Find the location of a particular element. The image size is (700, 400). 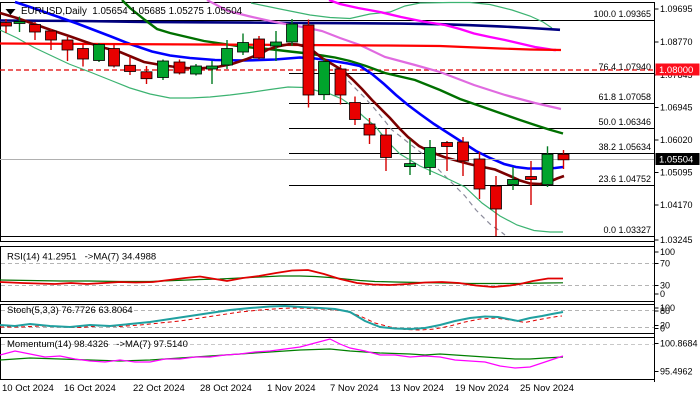

svg-text: 13 Nov 2024 is located at coordinates (417, 388).